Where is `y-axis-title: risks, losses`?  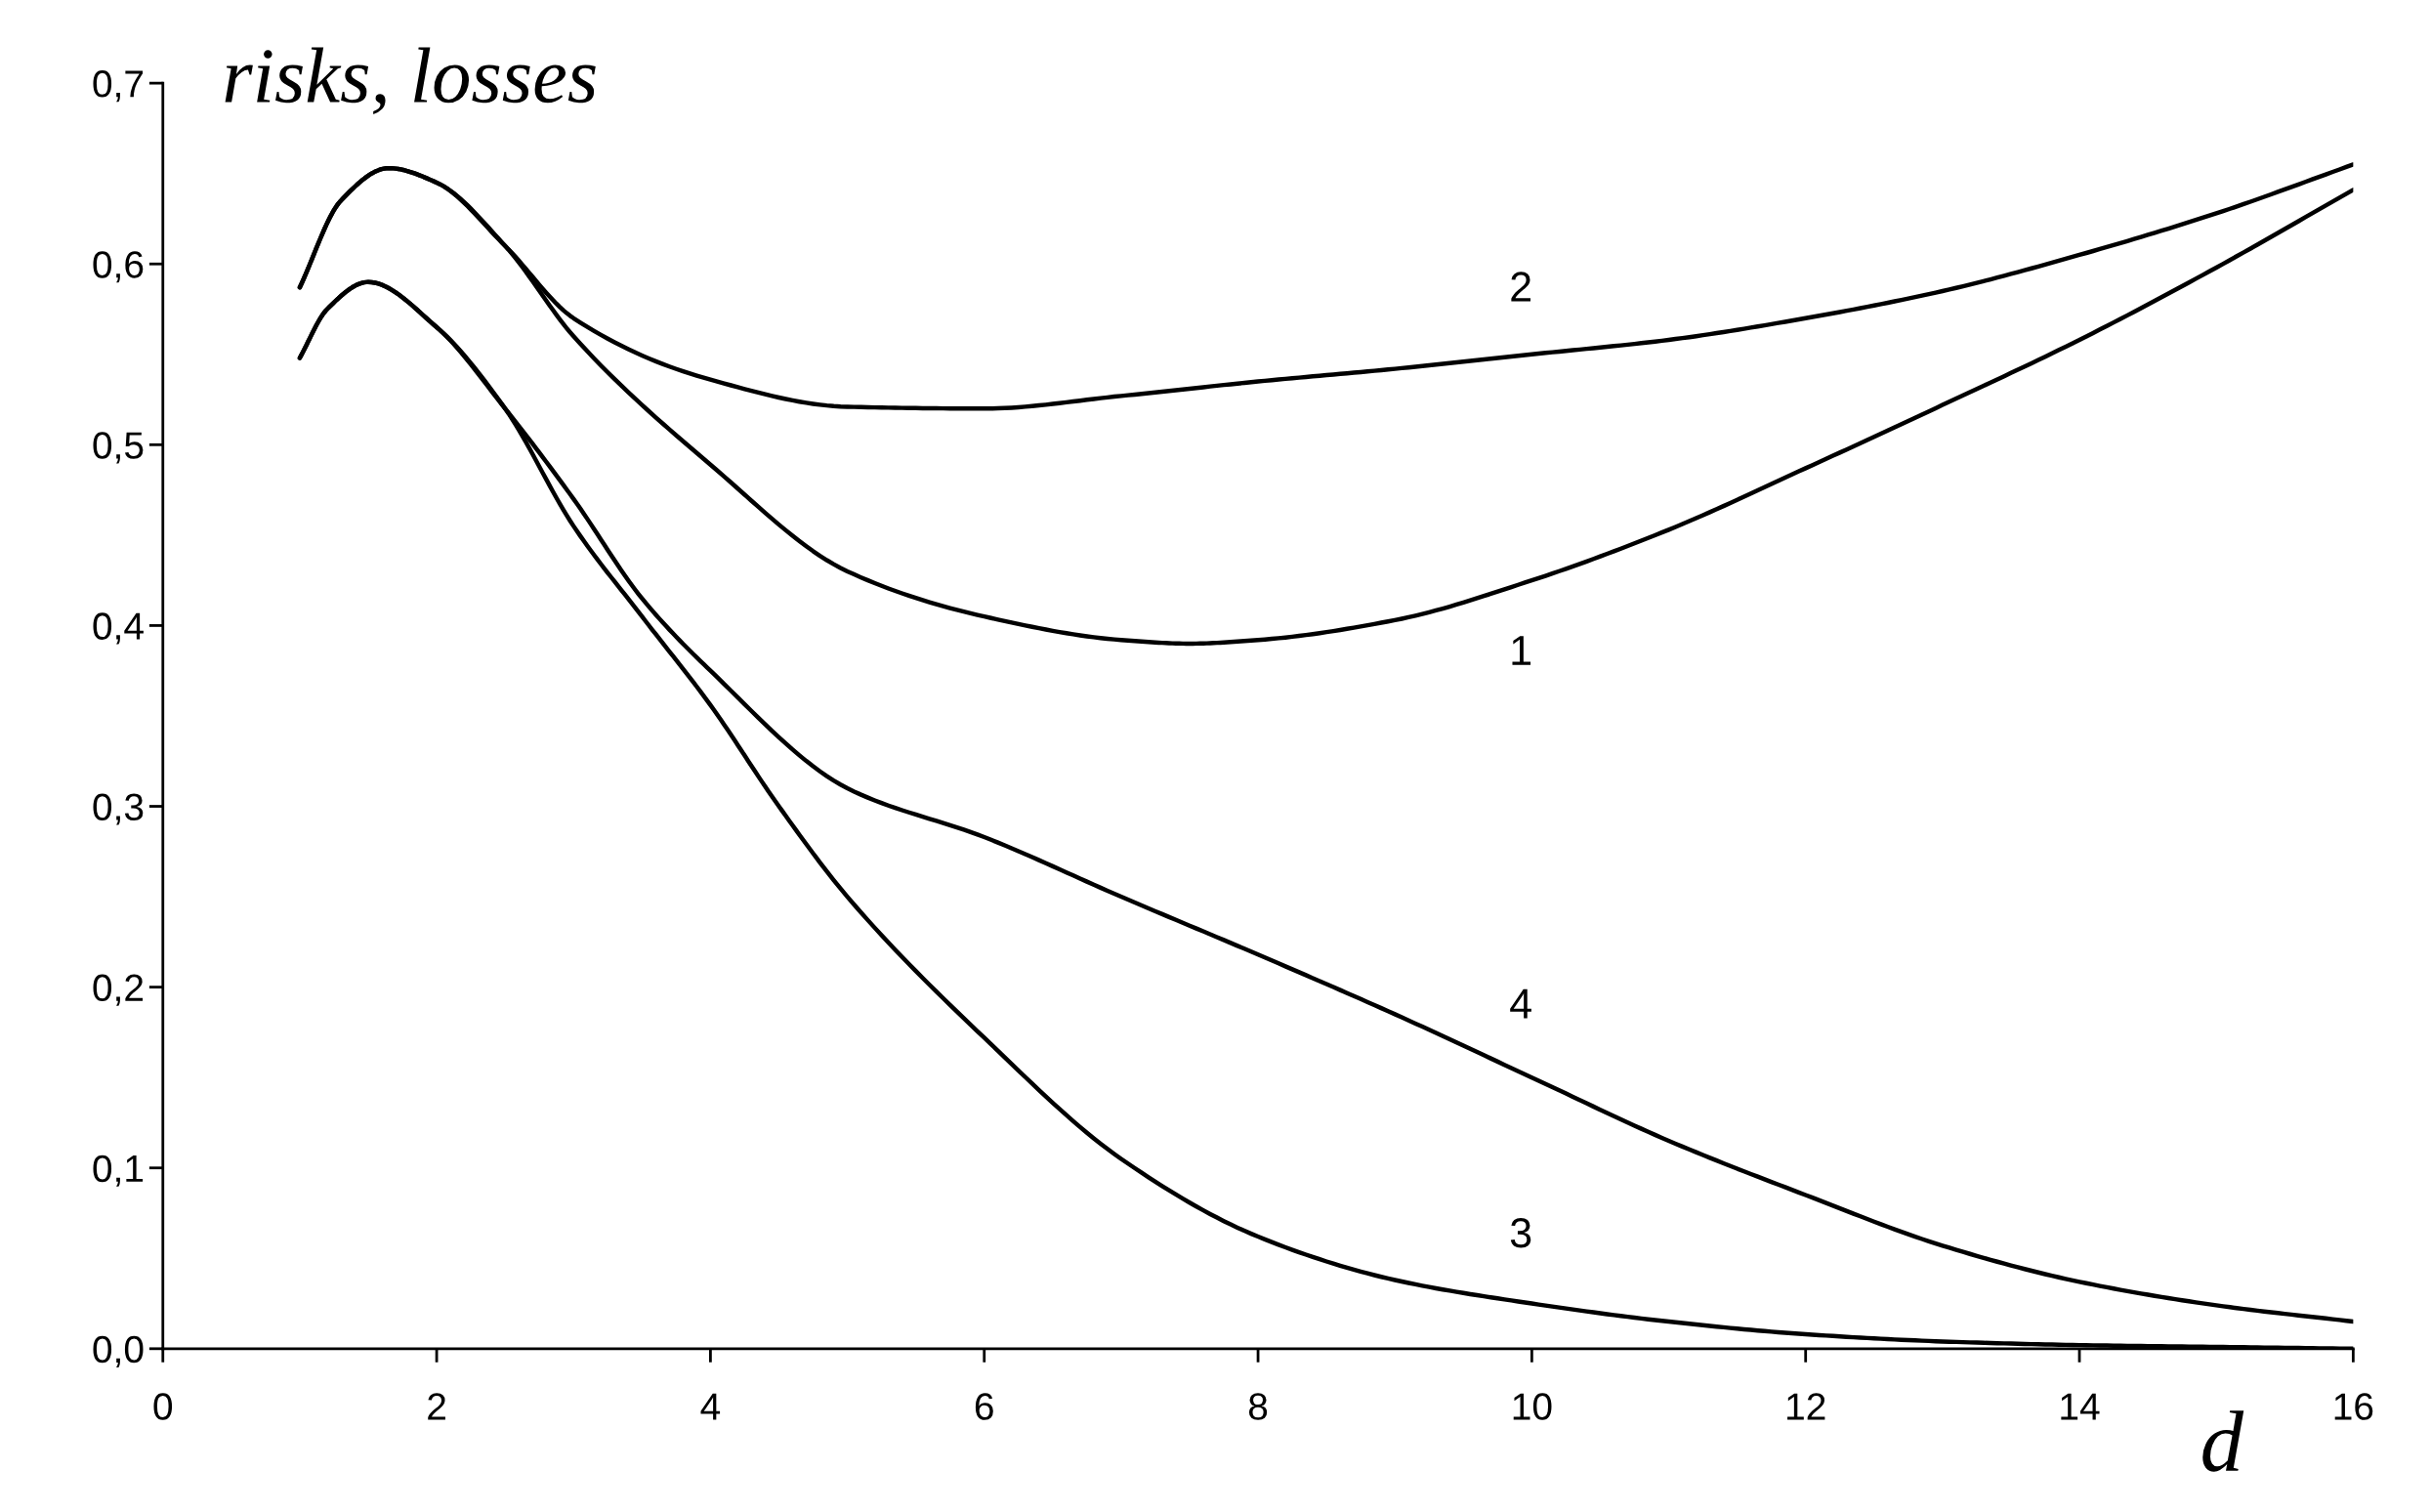 y-axis-title: risks, losses is located at coordinates (411, 80).